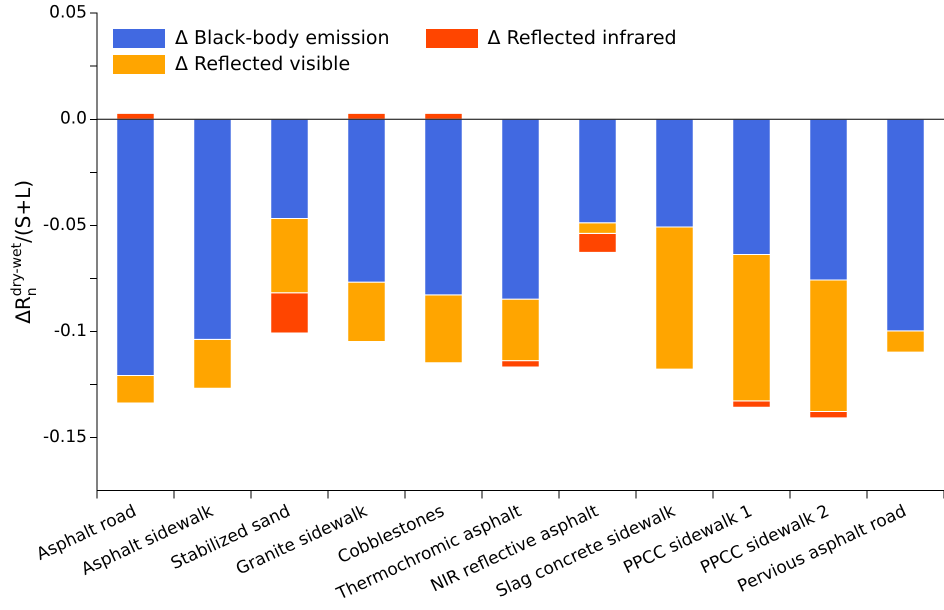 The image size is (944, 610). I want to click on legend-label: Δ Reflected infrared, so click(582, 38).